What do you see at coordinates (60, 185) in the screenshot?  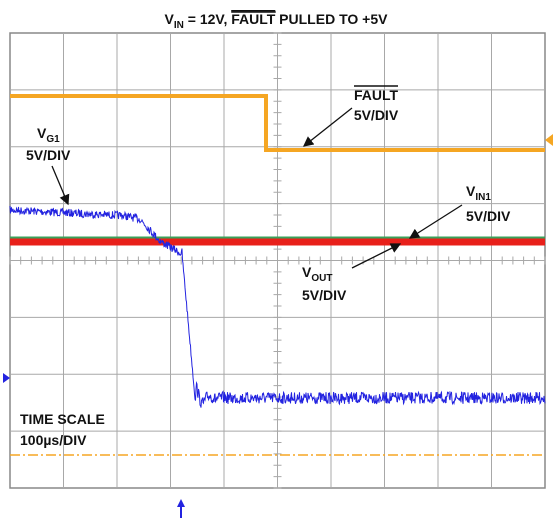 I see `vg1-arrow` at bounding box center [60, 185].